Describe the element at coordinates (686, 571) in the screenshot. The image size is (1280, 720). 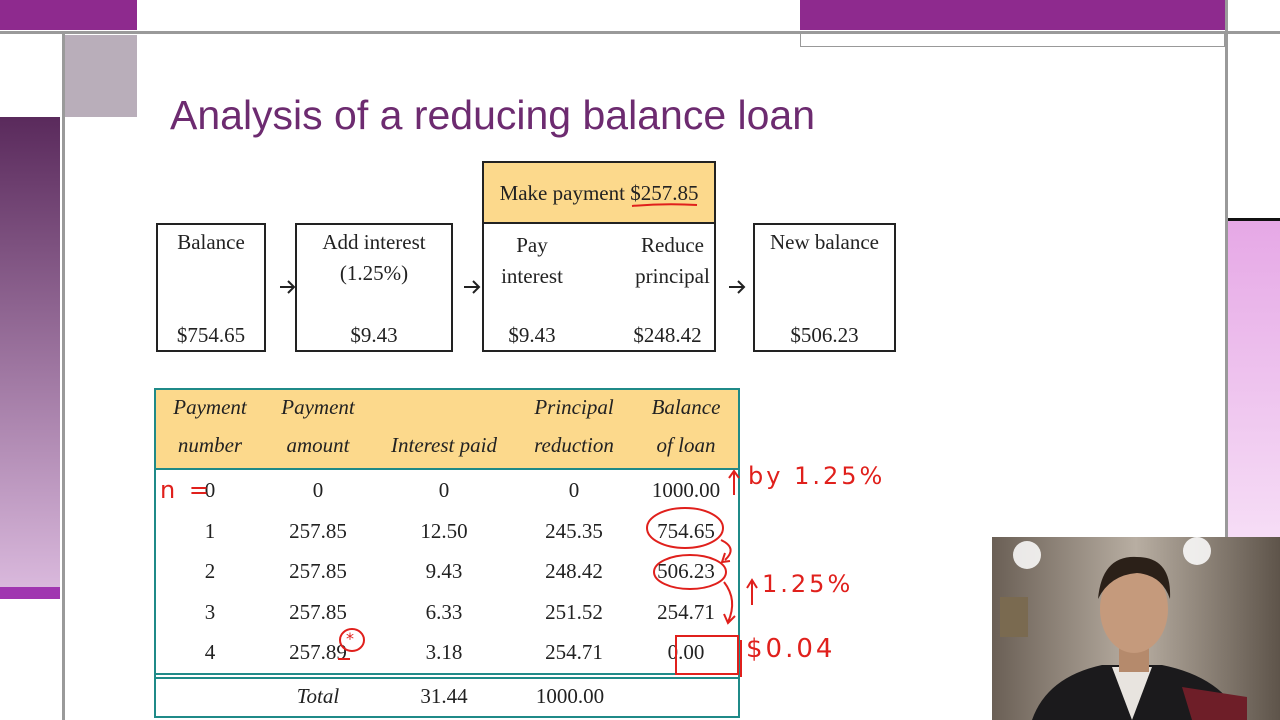
I see `table-cell: 506.23` at that location.